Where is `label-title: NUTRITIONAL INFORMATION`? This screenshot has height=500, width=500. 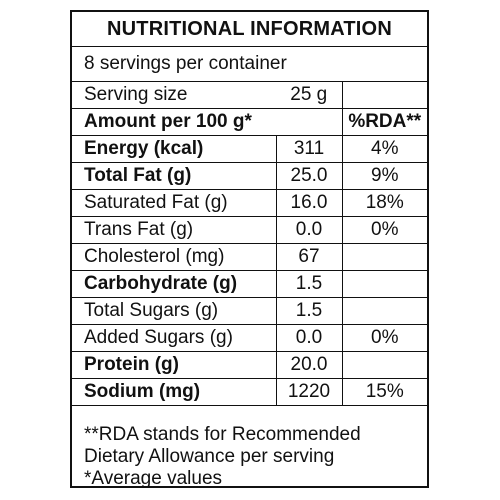 label-title: NUTRITIONAL INFORMATION is located at coordinates (249, 29).